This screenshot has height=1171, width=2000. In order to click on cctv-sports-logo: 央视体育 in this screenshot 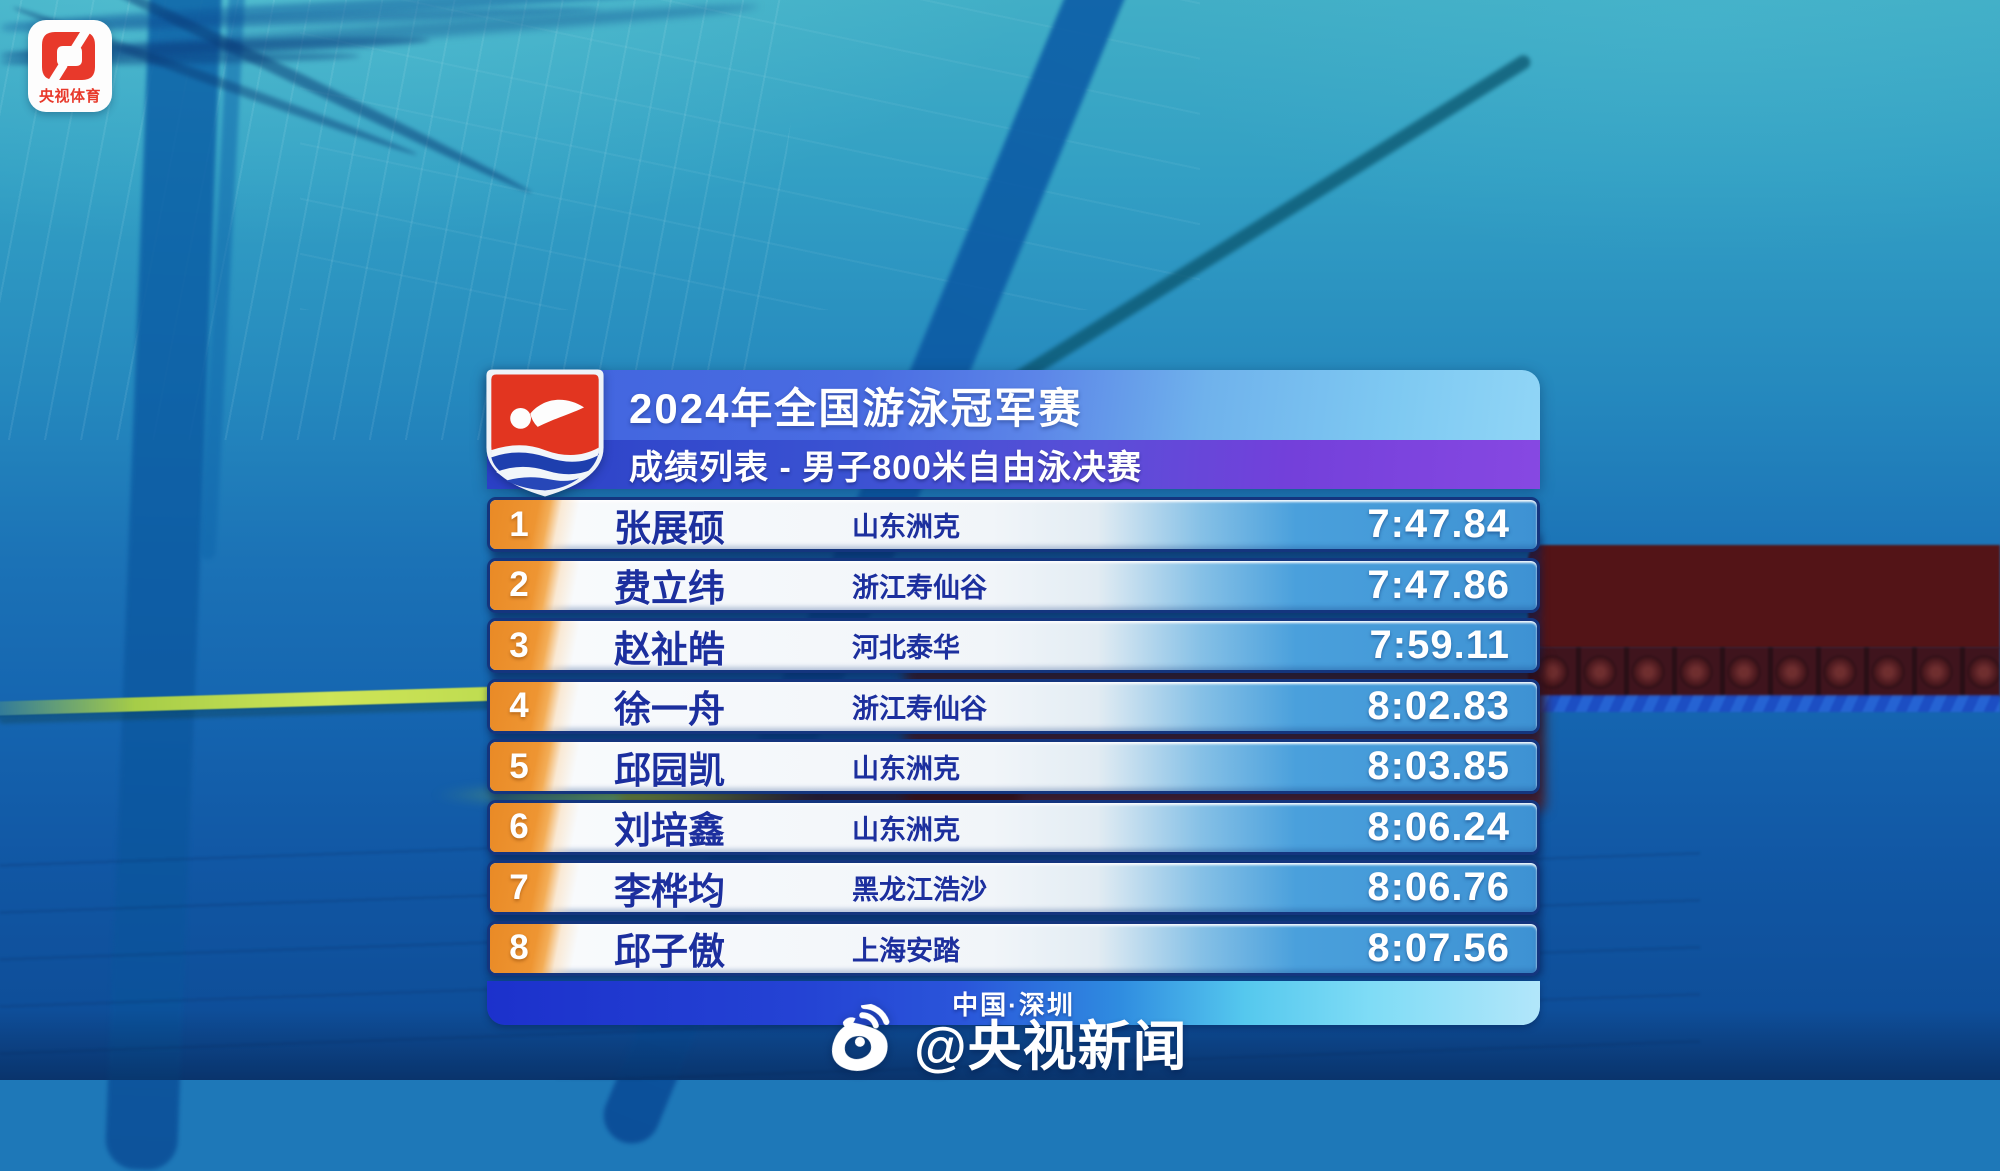, I will do `click(70, 66)`.